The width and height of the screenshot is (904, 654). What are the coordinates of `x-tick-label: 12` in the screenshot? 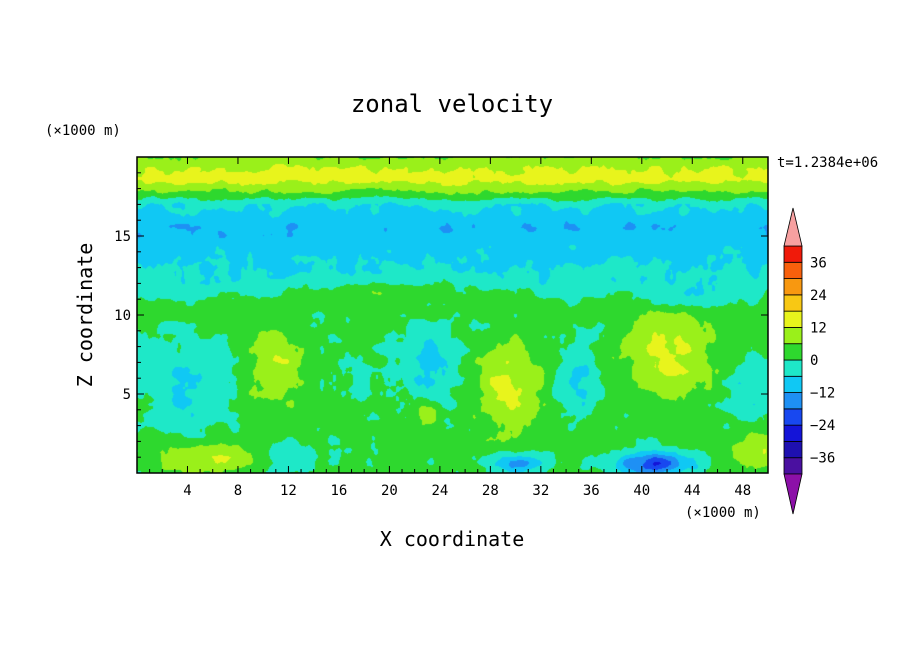 It's located at (288, 491).